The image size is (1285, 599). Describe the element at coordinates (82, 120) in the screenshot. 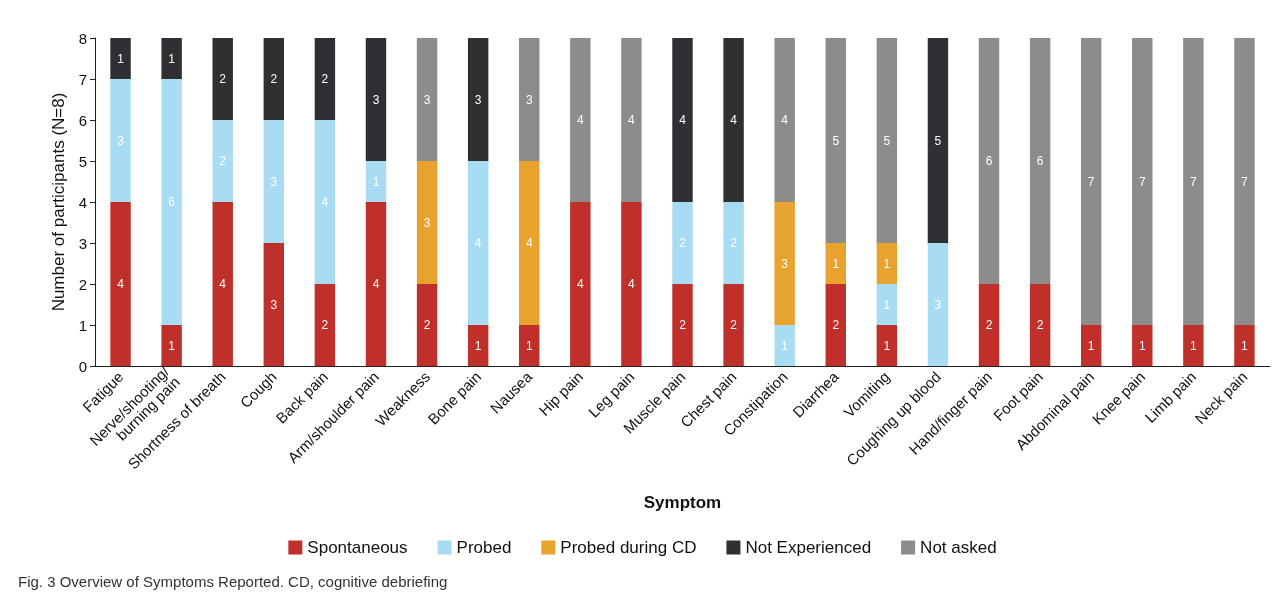

I see `y-tick-label: 6` at that location.